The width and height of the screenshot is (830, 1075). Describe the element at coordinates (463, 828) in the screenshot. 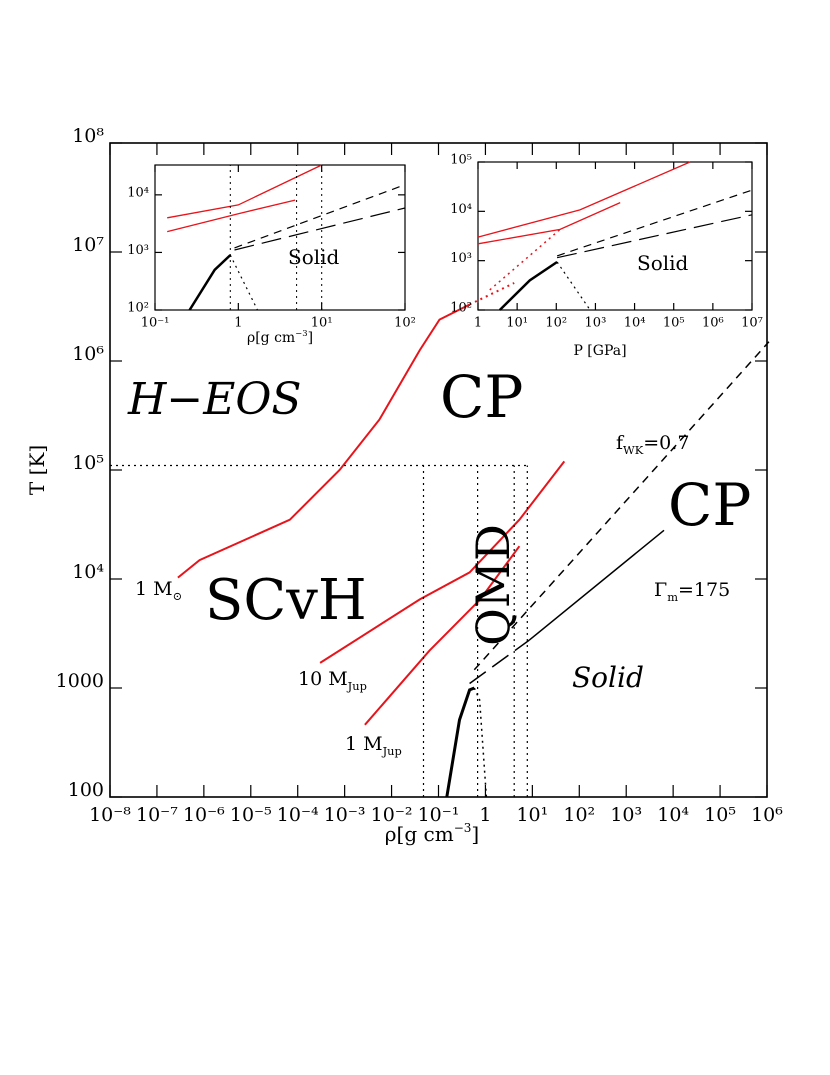

I see `x-axis-label-sup: −3` at that location.